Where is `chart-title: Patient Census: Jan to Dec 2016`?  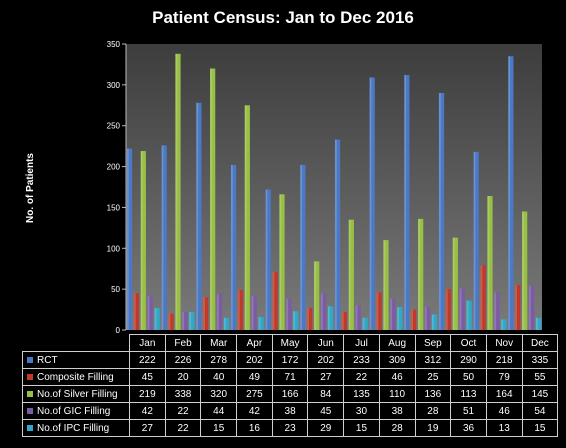
chart-title: Patient Census: Jan to Dec 2016 is located at coordinates (283, 17).